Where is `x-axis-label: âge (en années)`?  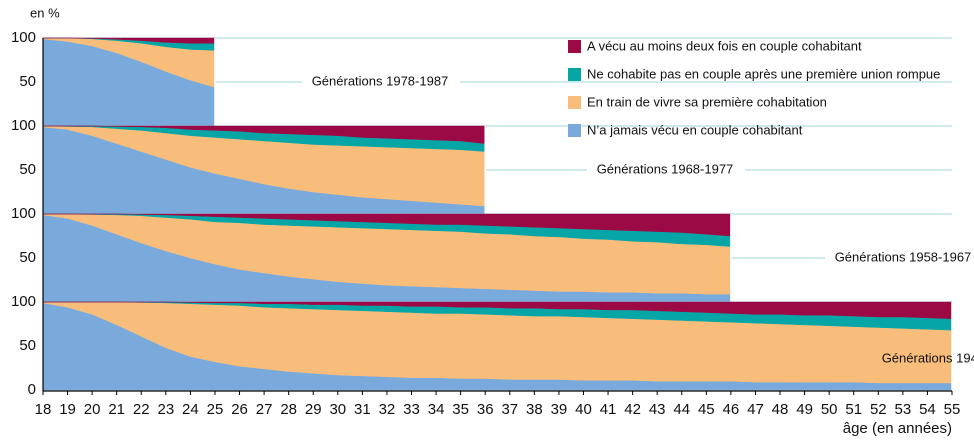
x-axis-label: âge (en années) is located at coordinates (897, 428).